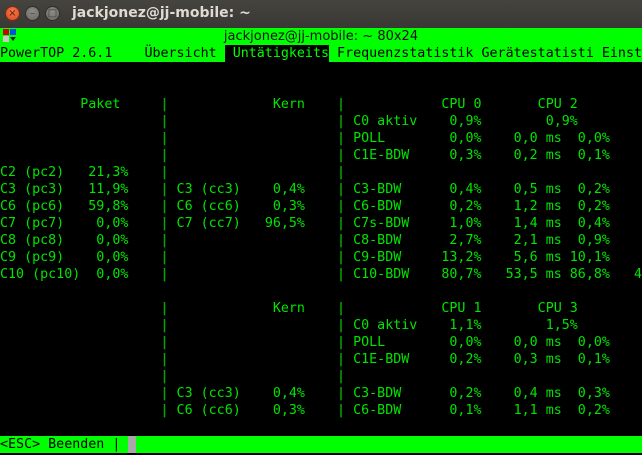  What do you see at coordinates (621, 53) in the screenshot?
I see `tab-einst: Einst` at bounding box center [621, 53].